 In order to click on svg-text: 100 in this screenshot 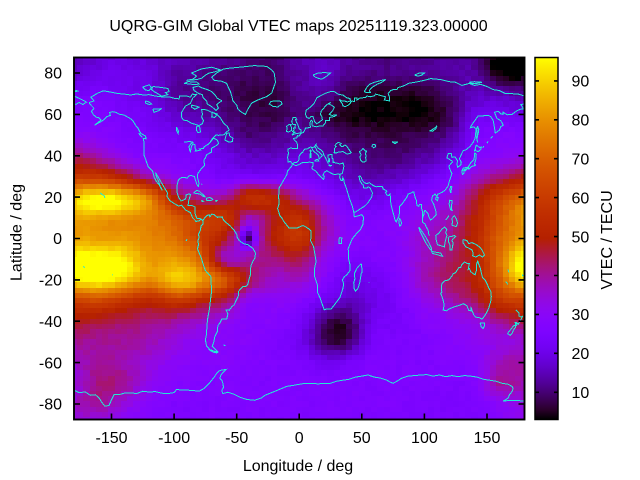, I will do `click(424, 438)`.